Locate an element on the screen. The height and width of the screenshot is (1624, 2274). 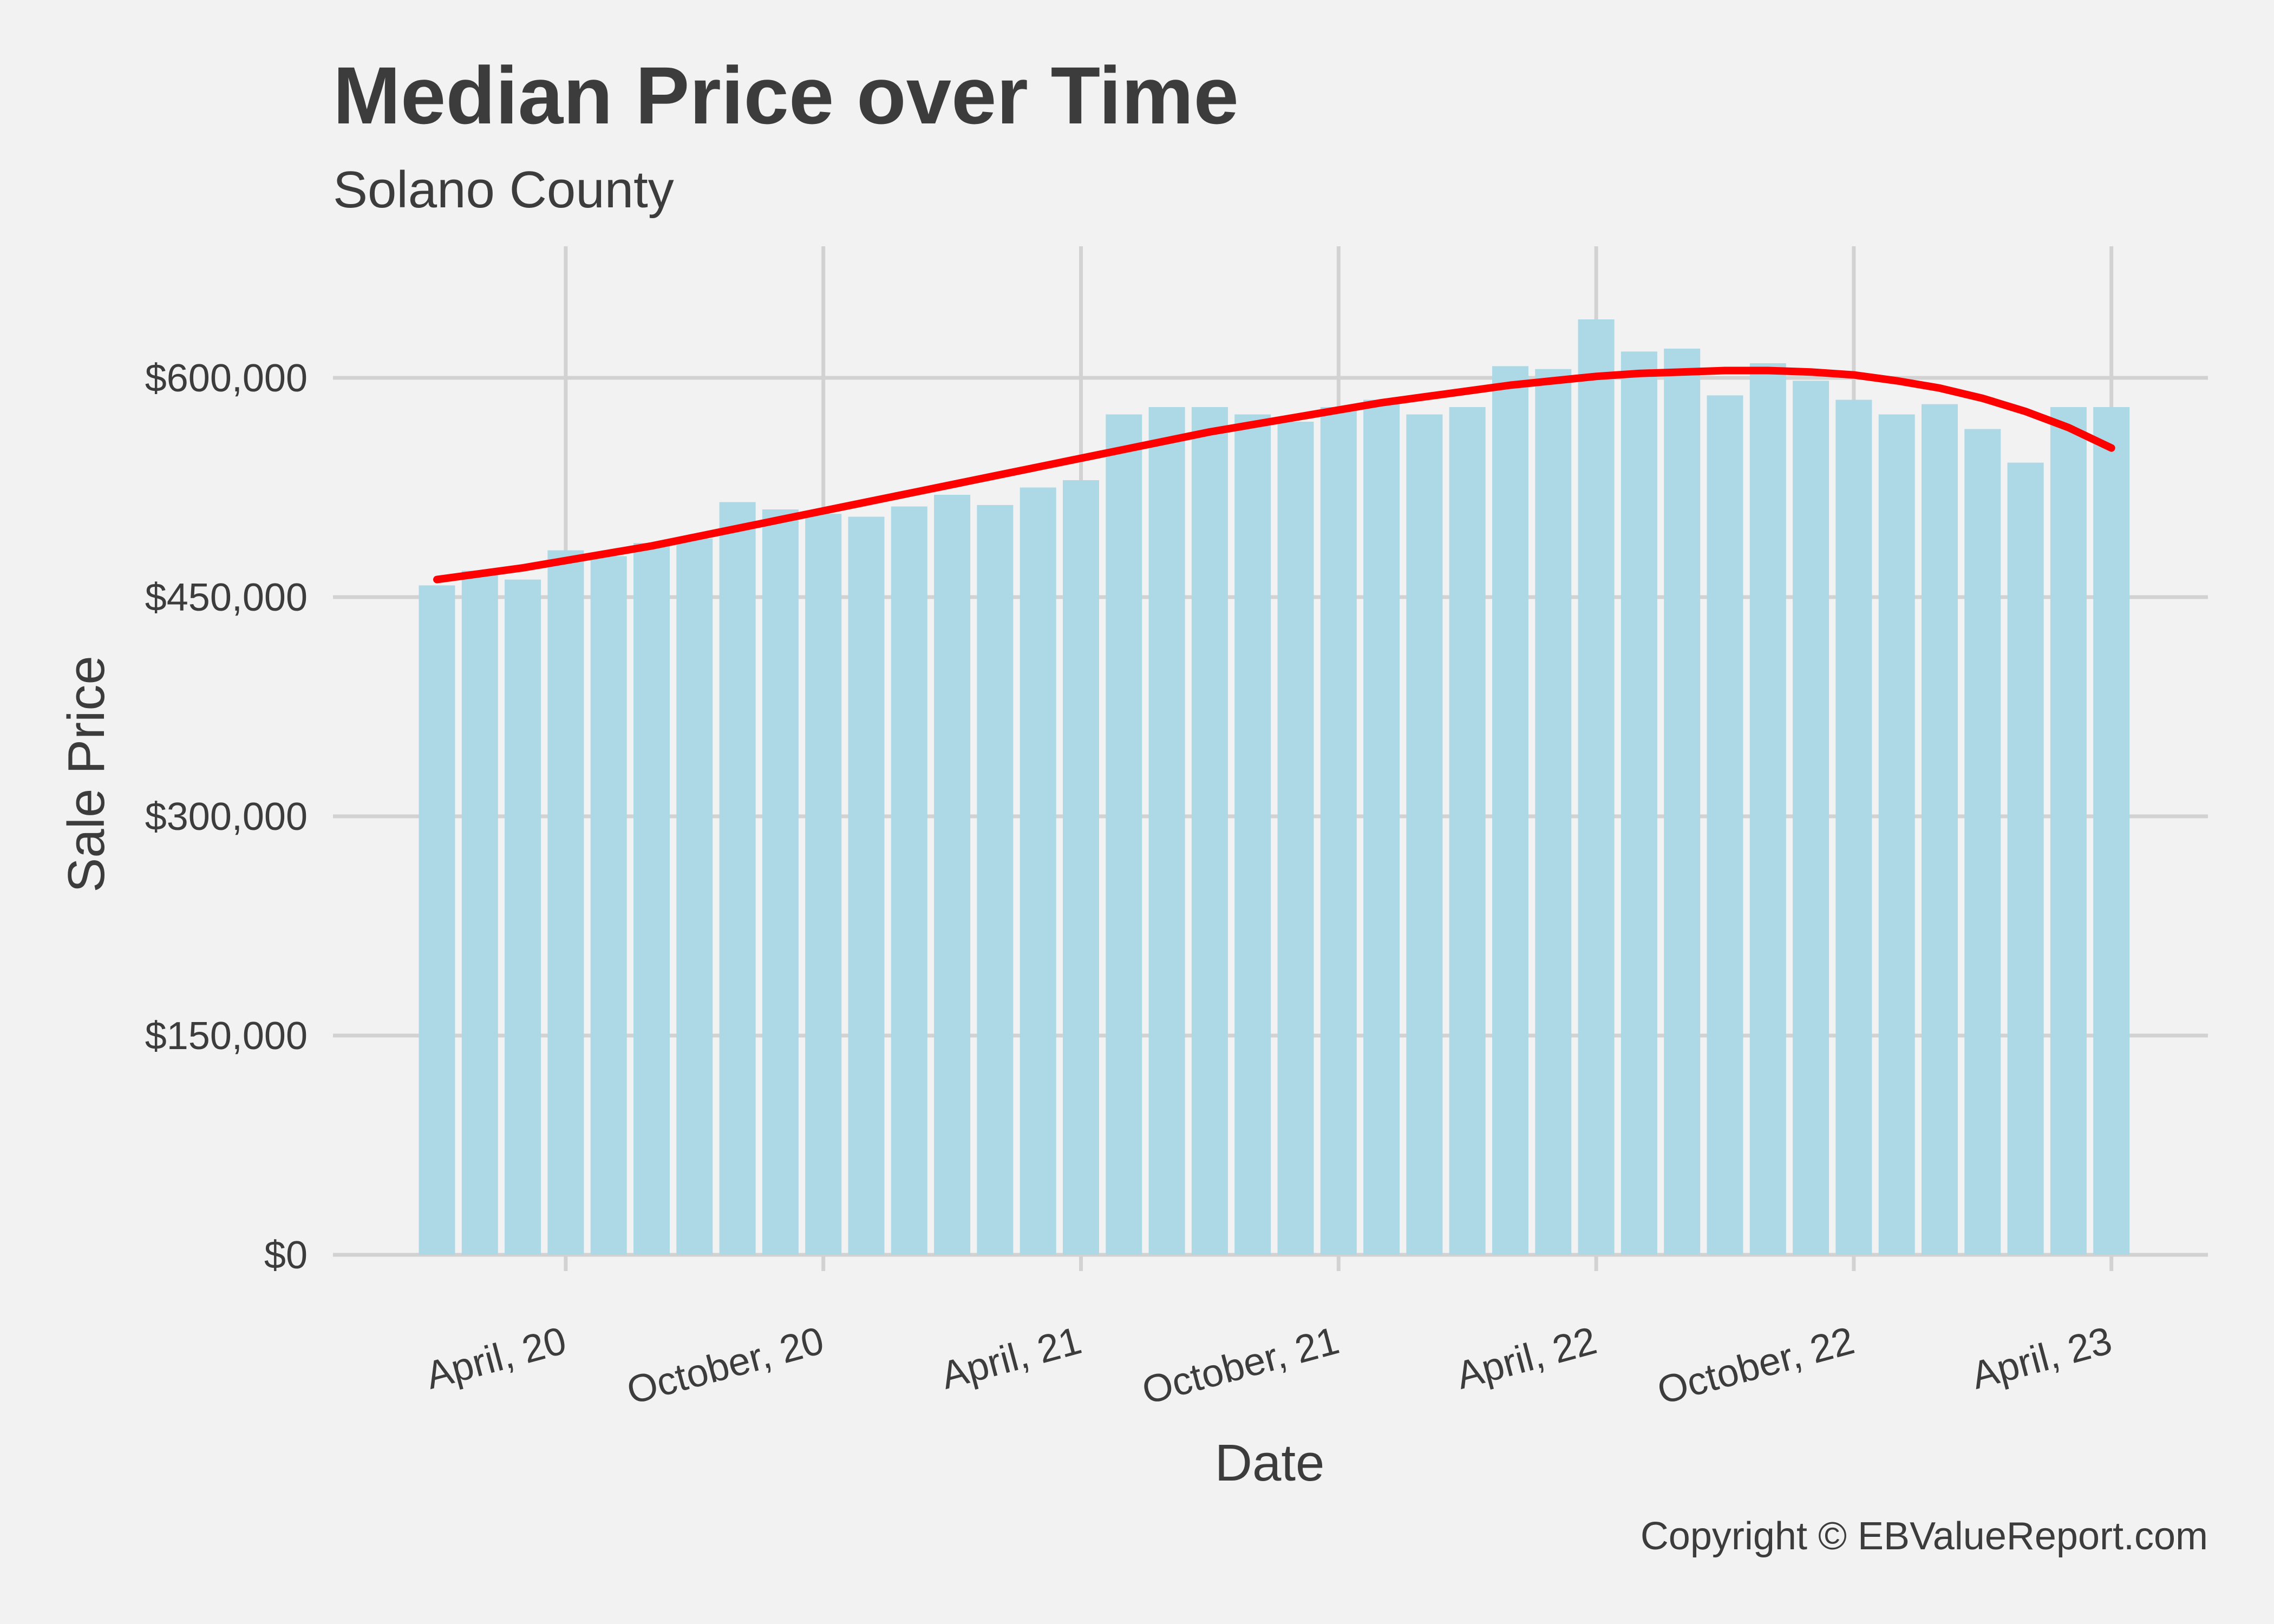
x-tick-label: October, 22 is located at coordinates (1756, 1366).